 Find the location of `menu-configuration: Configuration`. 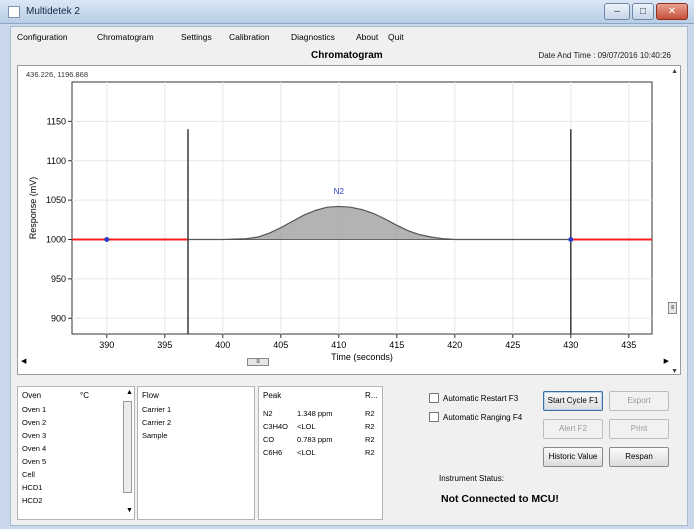

menu-configuration: Configuration is located at coordinates (42, 37).